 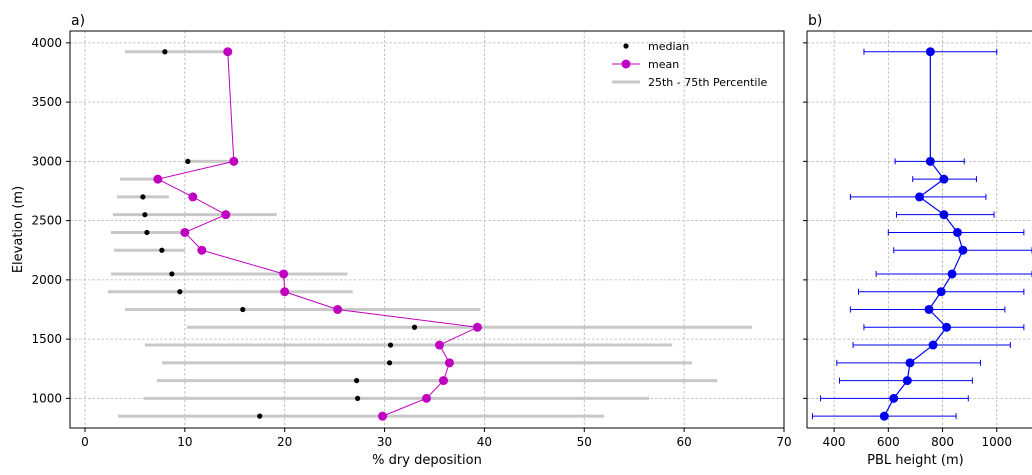 I want to click on x-tick-label: 50, so click(x=584, y=442).